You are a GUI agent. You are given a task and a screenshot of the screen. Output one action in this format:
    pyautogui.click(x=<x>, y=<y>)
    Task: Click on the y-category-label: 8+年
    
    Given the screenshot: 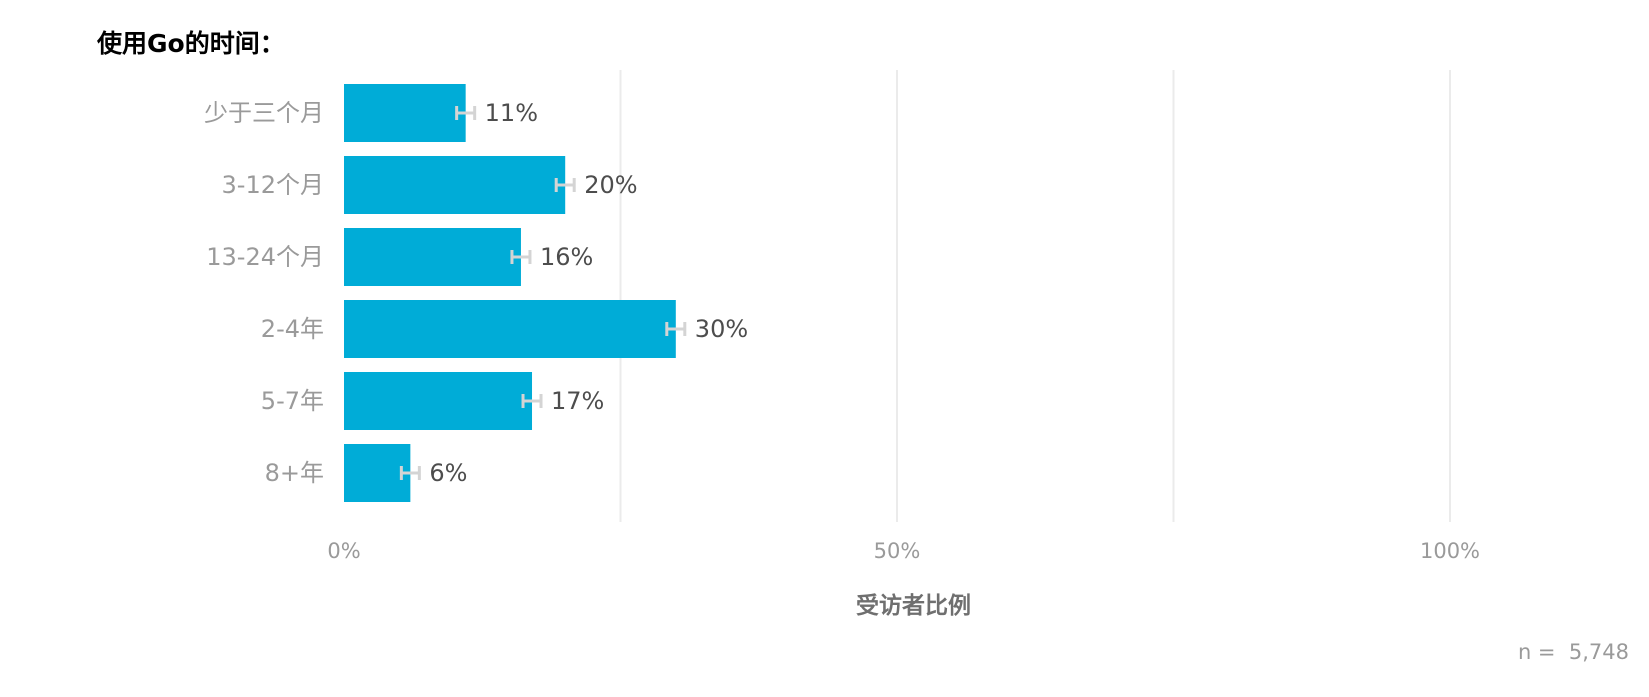 What is the action you would take?
    pyautogui.click(x=294, y=473)
    